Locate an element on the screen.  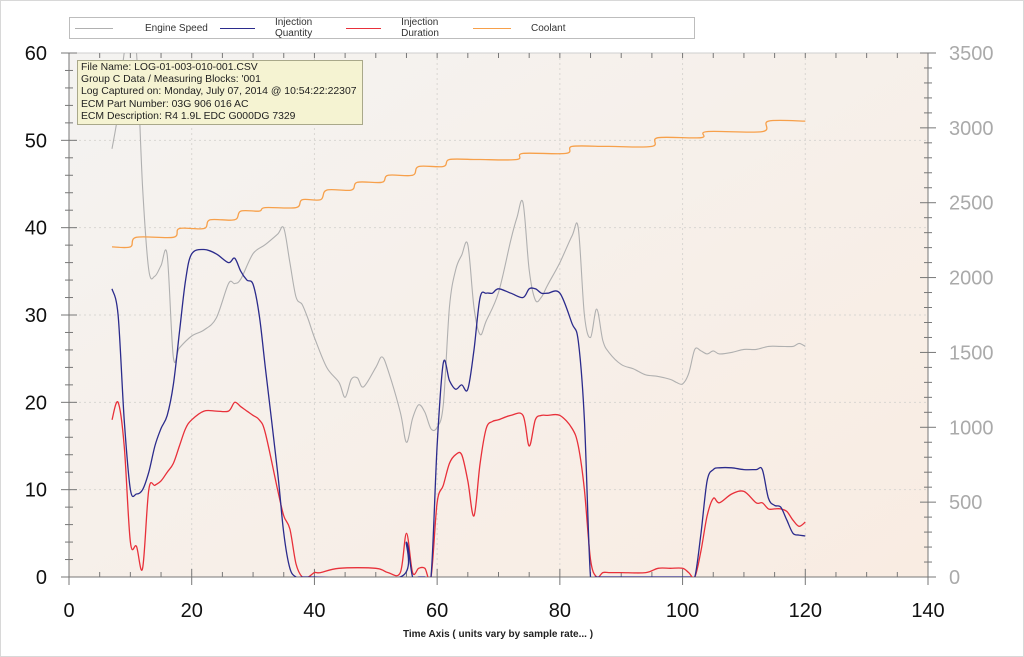
y-left-tick-label: 60 is located at coordinates (36, 54).